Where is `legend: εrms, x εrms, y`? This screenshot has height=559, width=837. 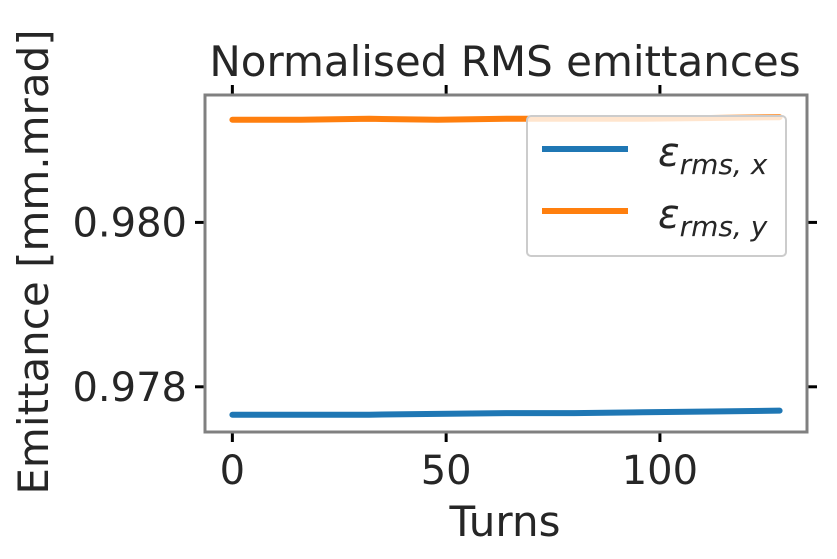 legend: εrms, x εrms, y is located at coordinates (656, 186).